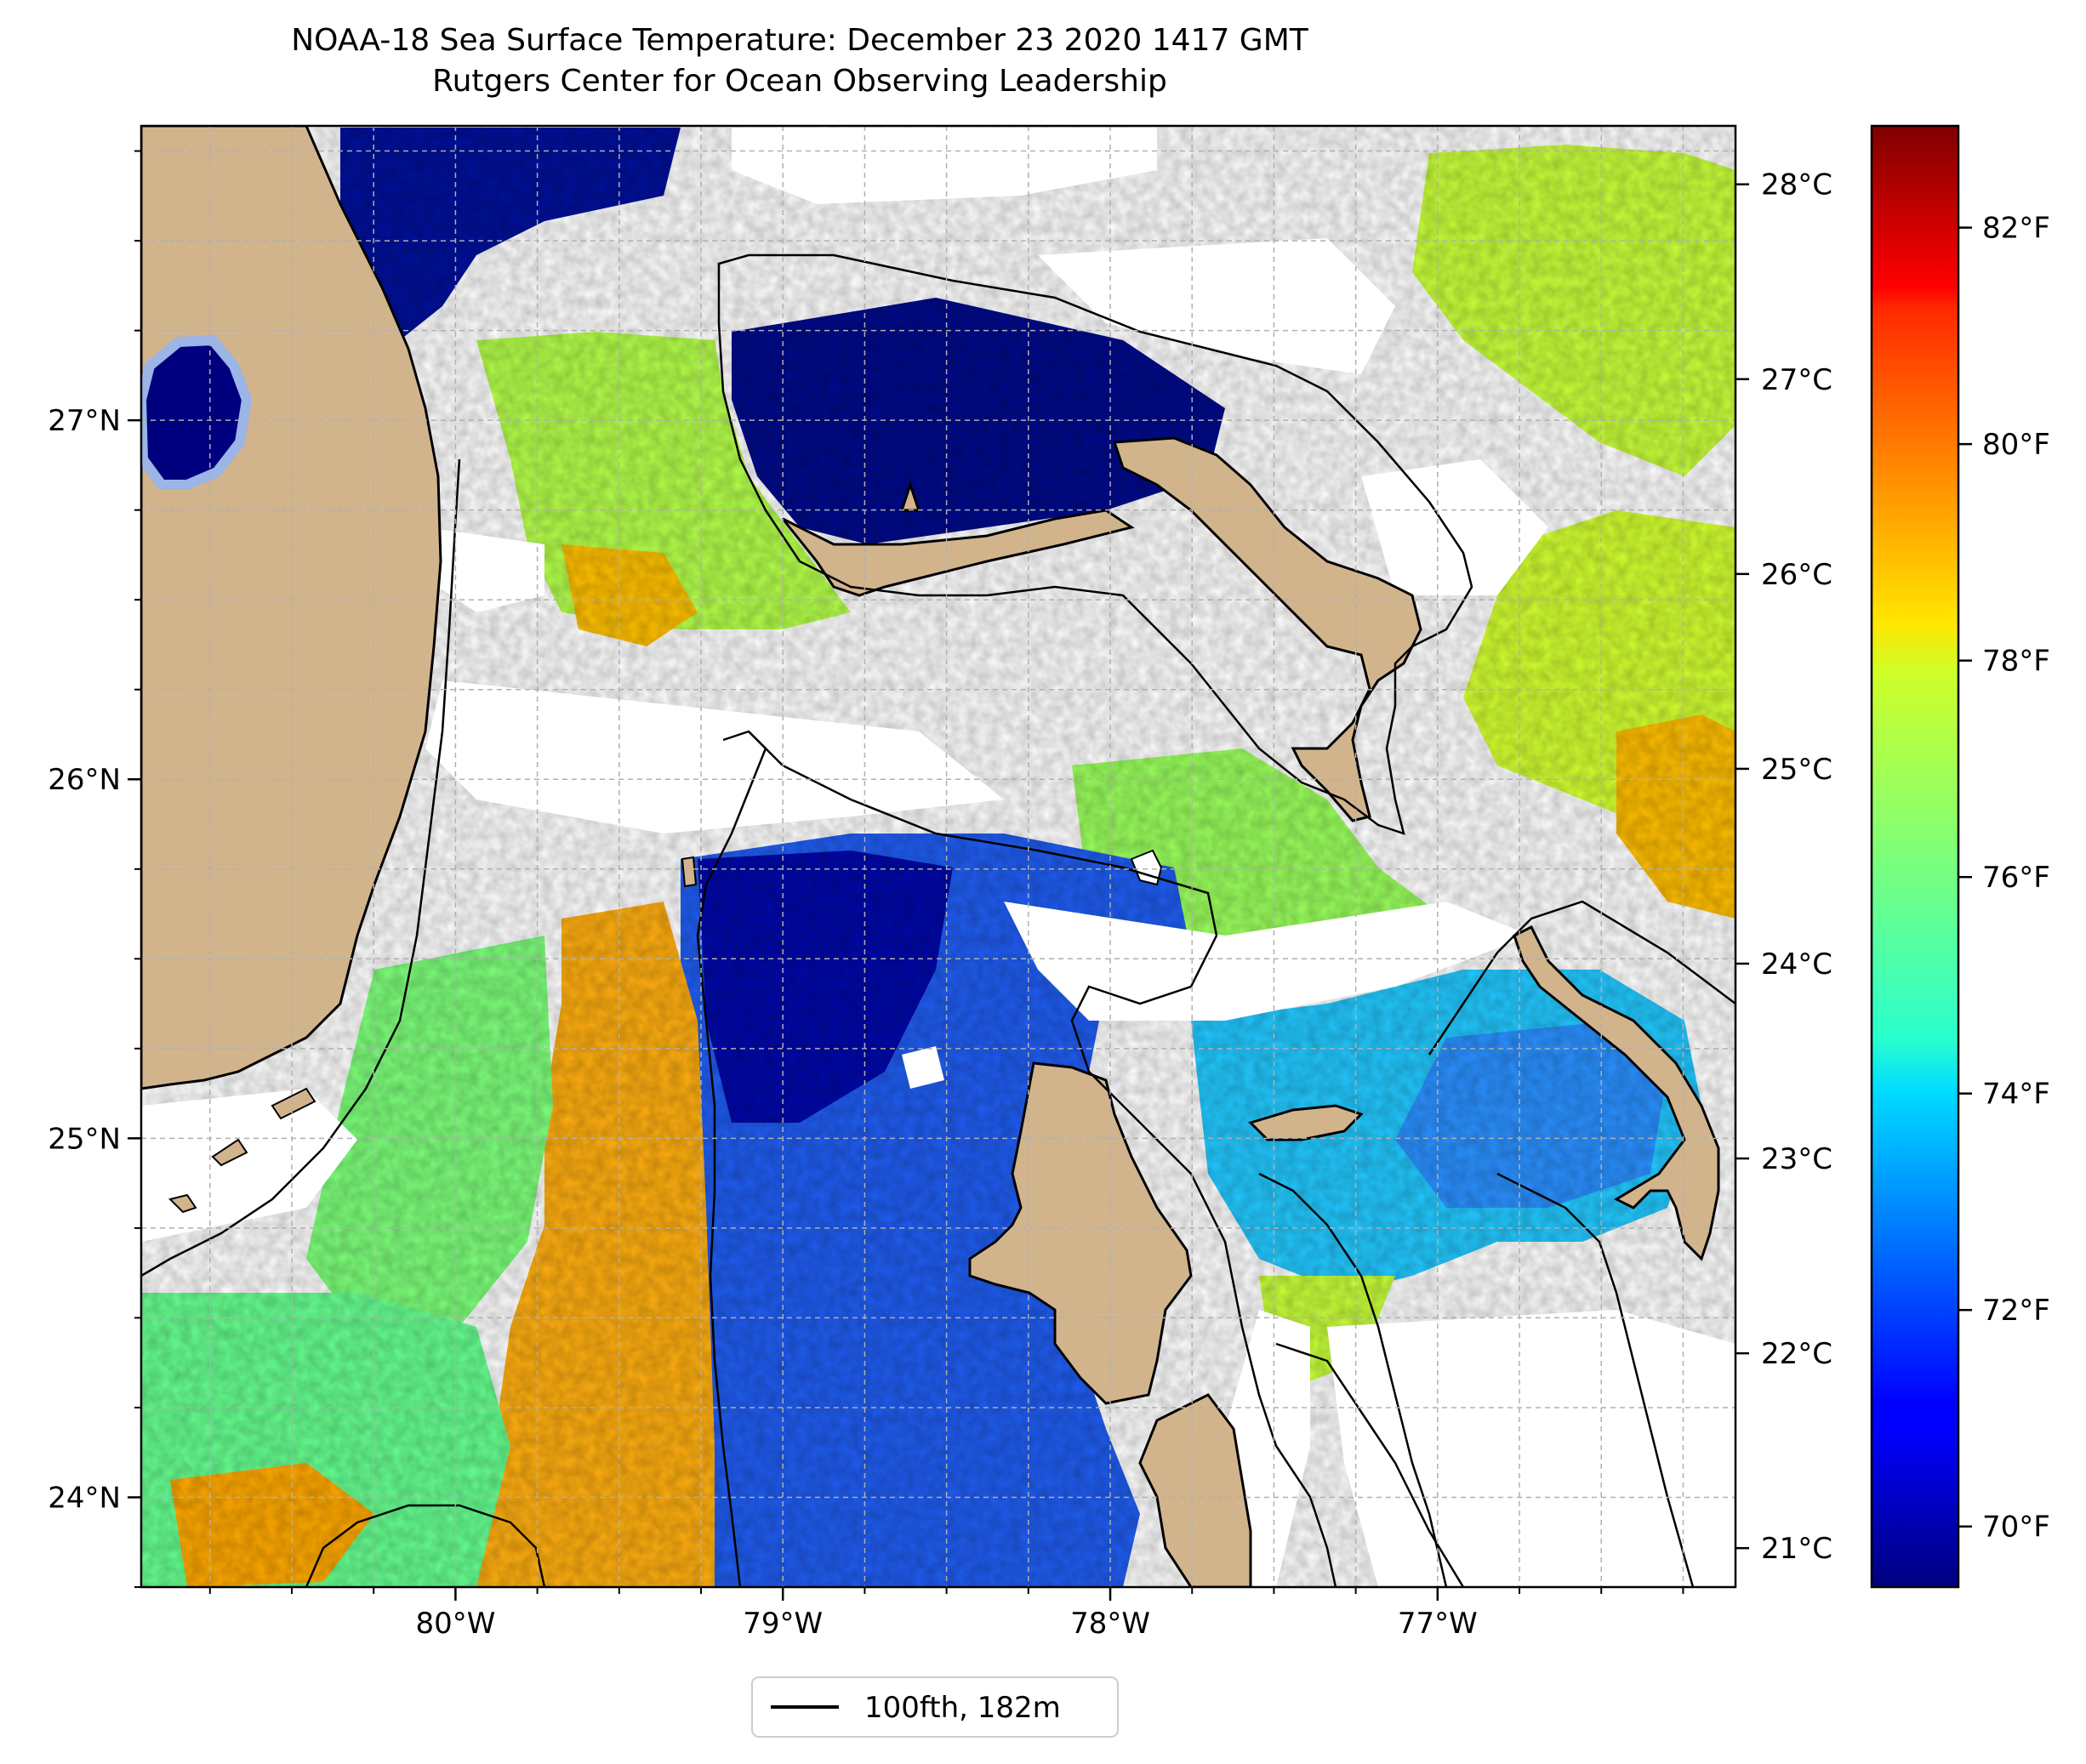  I want to click on fahrenheit-tick-label: 70°F, so click(2016, 1528).